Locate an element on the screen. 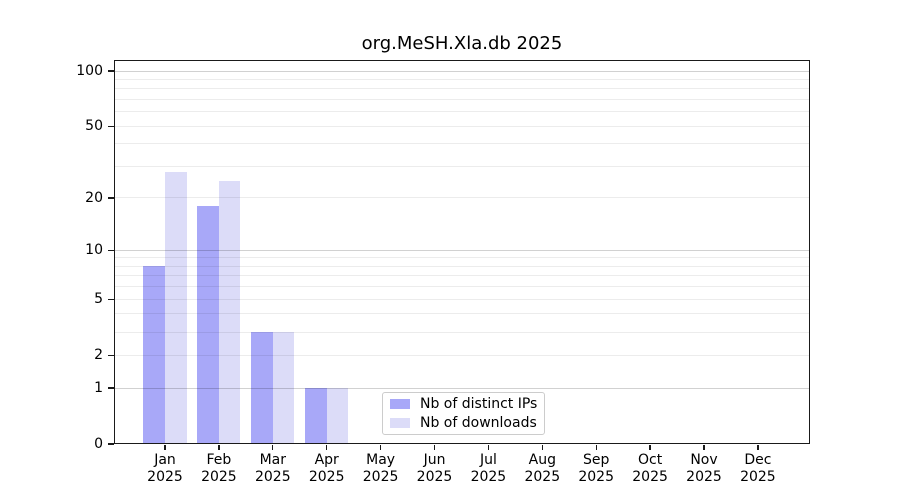  x-tick-may is located at coordinates (380, 447).